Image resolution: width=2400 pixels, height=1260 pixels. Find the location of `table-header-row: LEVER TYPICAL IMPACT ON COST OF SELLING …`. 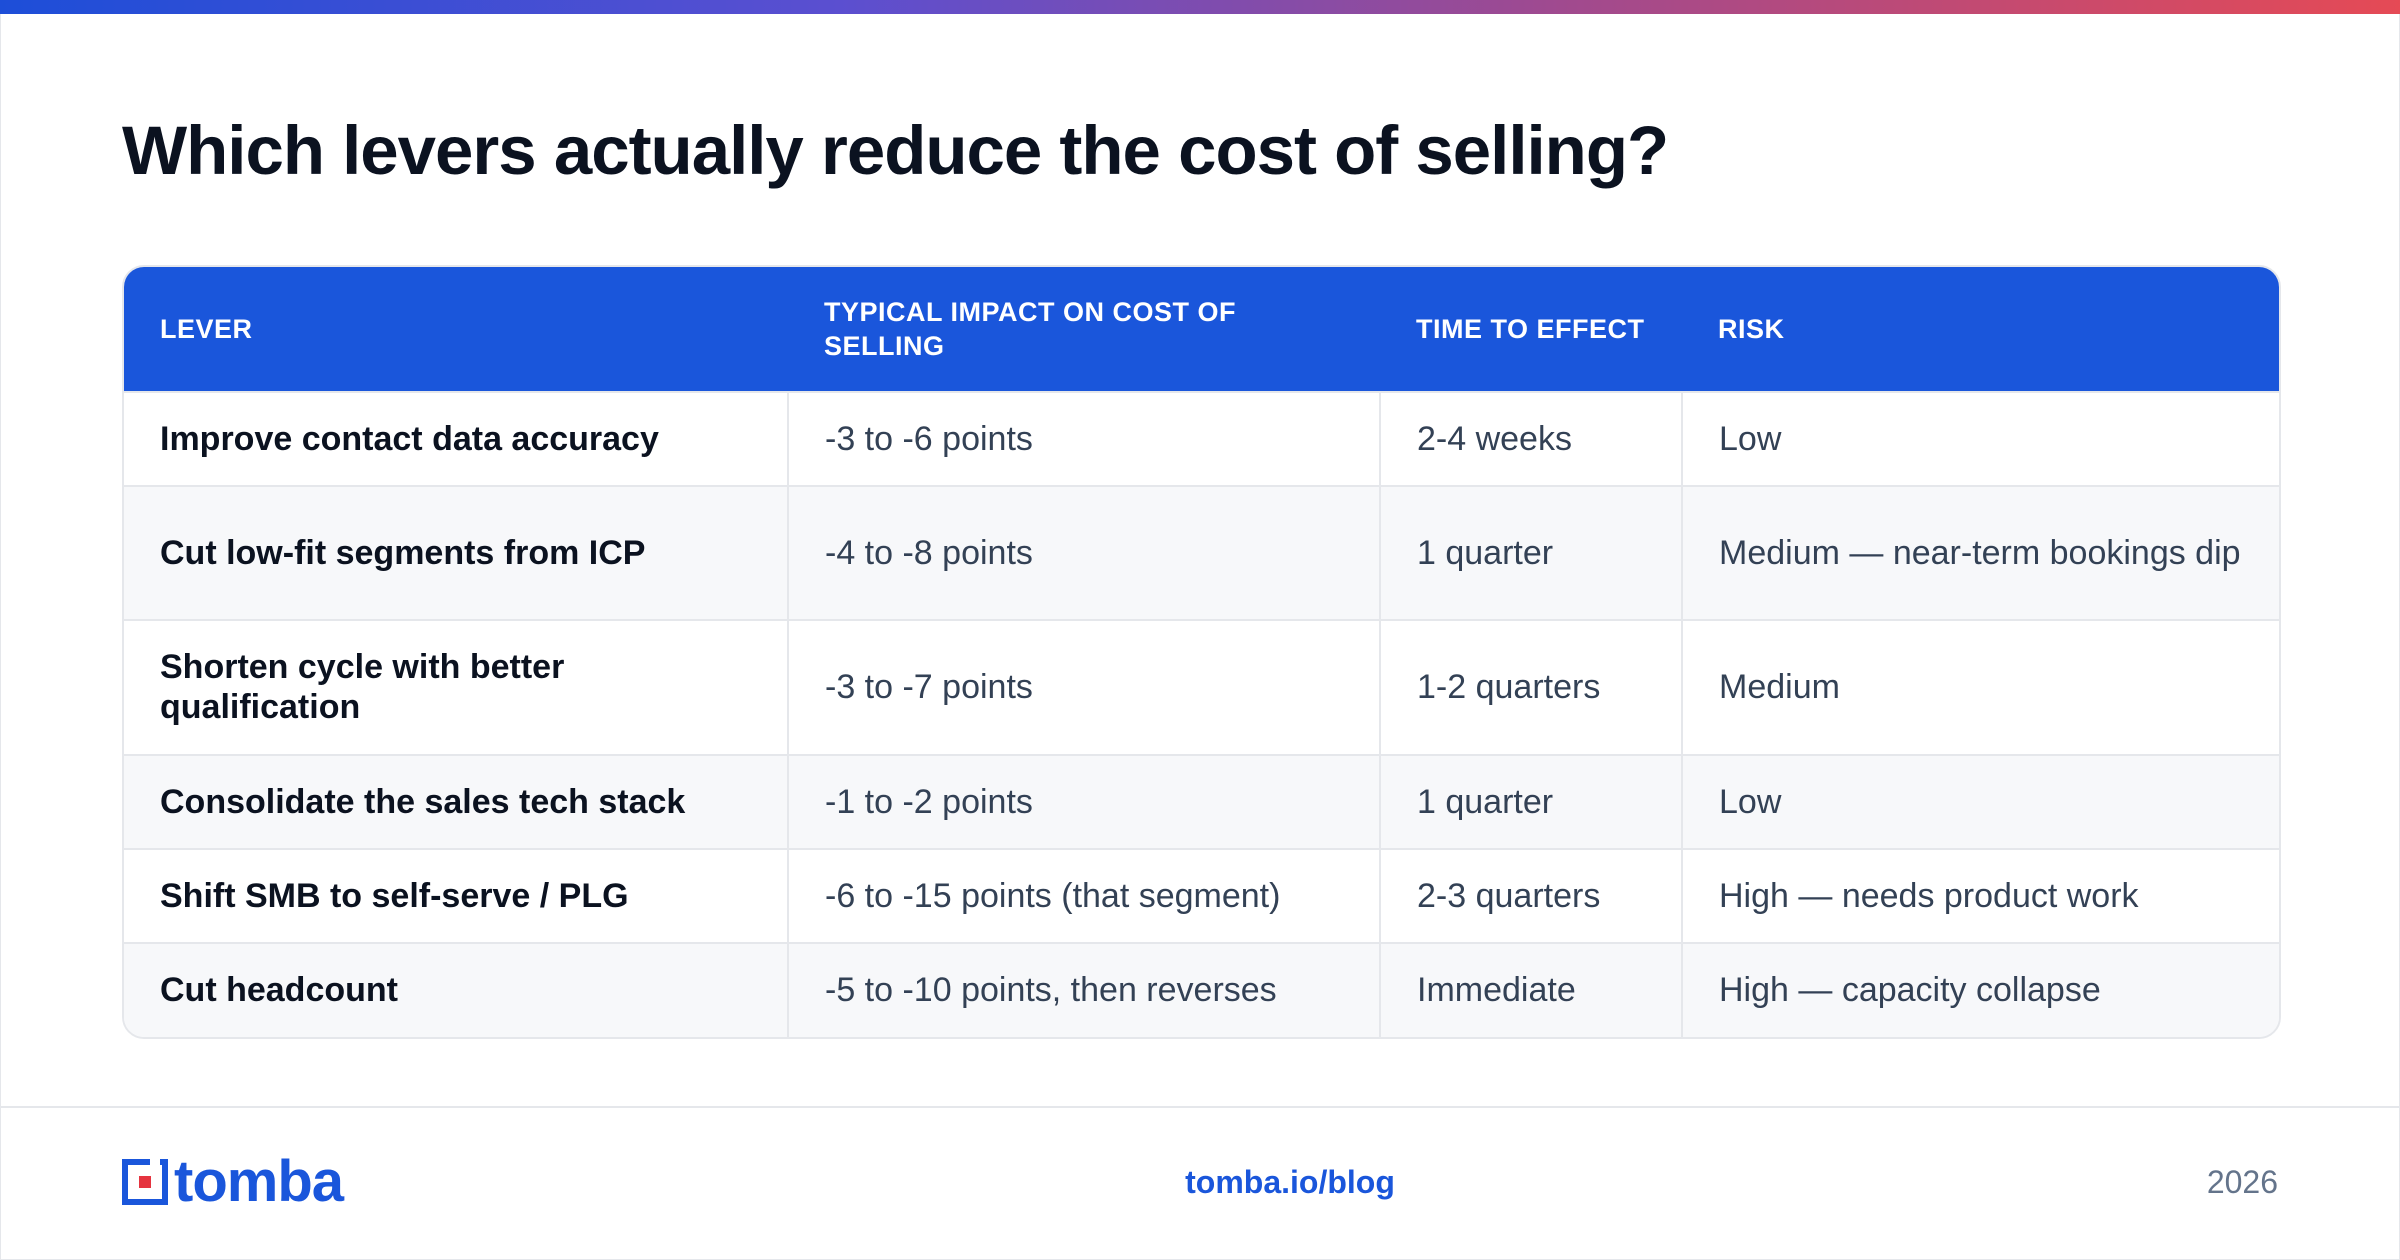

table-header-row: LEVER TYPICAL IMPACT ON COST OF SELLING … is located at coordinates (1201, 329).